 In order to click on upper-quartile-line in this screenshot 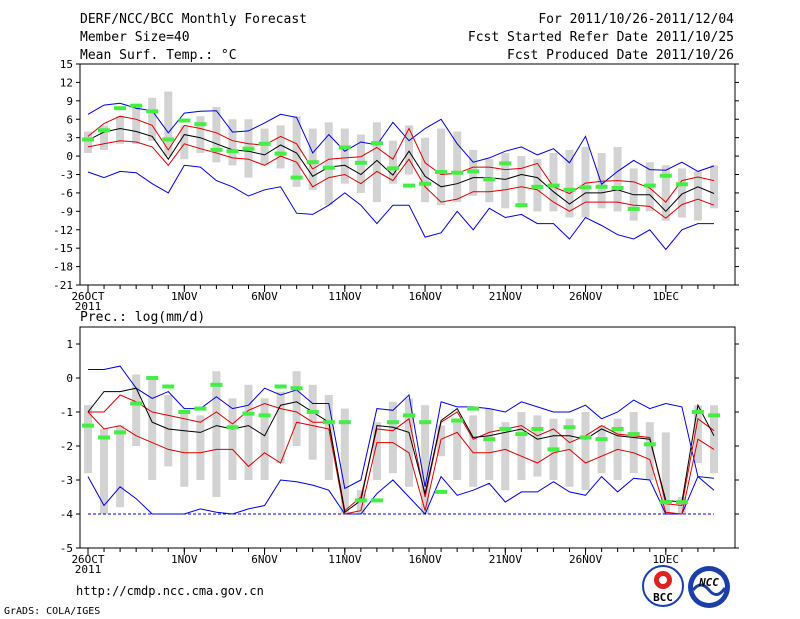, I will do `click(401, 159)`.